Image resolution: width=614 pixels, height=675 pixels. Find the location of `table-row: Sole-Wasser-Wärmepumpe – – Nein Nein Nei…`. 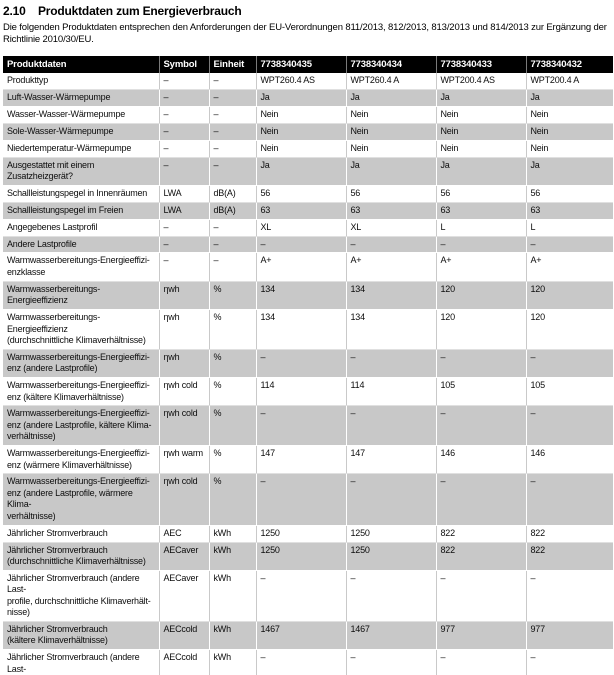

table-row: Sole-Wasser-Wärmepumpe – – Nein Nein Nei… is located at coordinates (308, 132).